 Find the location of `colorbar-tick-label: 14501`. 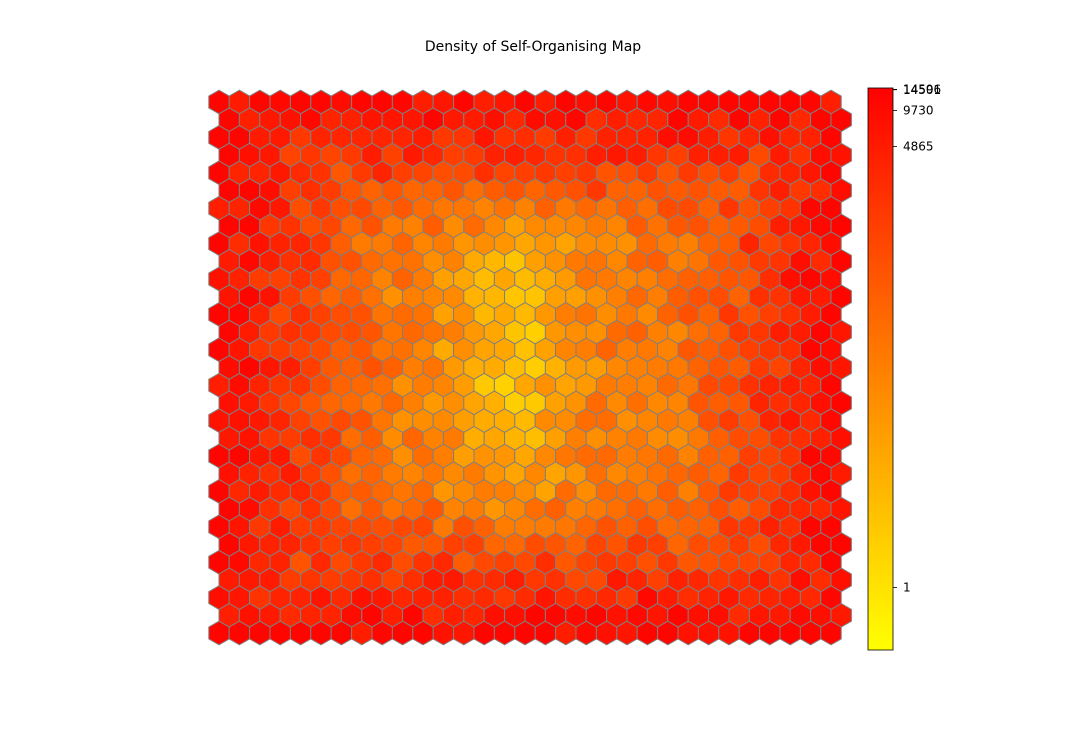

colorbar-tick-label: 14501 is located at coordinates (922, 90).